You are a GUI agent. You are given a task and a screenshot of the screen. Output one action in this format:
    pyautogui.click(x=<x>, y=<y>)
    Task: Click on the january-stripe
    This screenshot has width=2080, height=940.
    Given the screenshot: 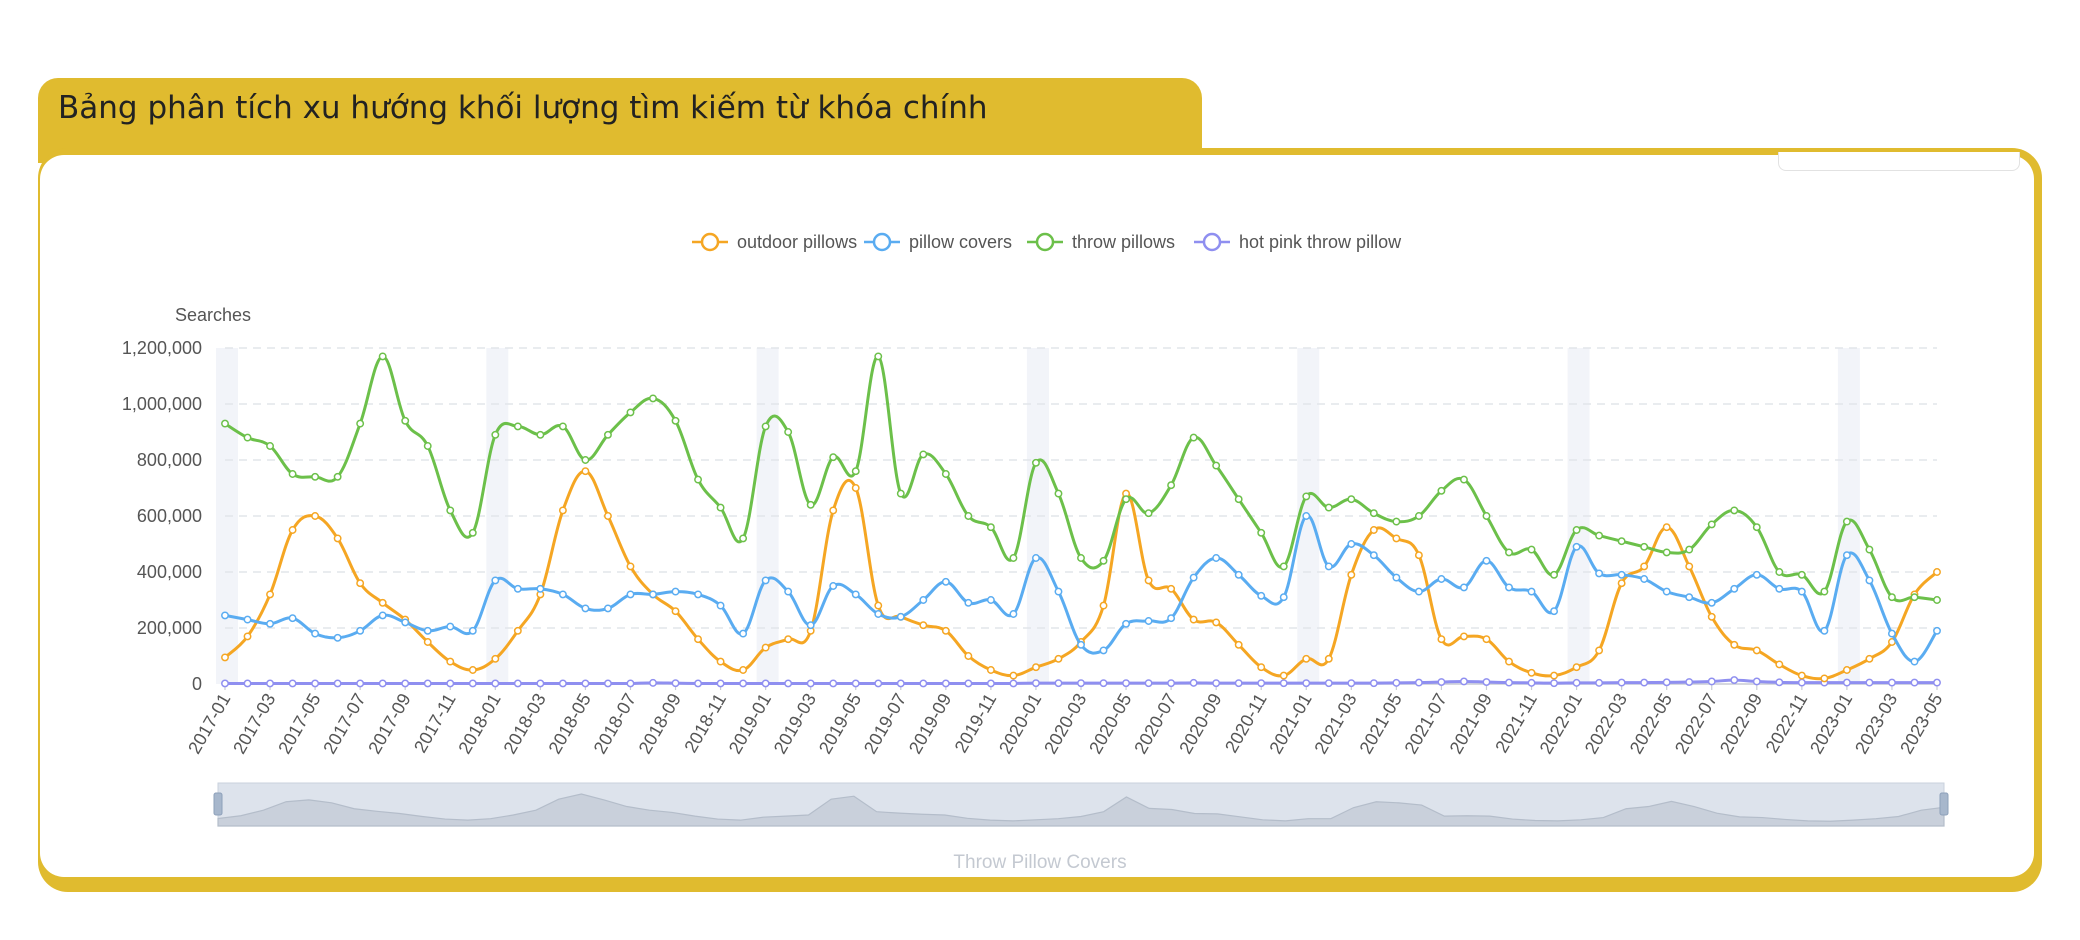 What is the action you would take?
    pyautogui.click(x=1848, y=516)
    